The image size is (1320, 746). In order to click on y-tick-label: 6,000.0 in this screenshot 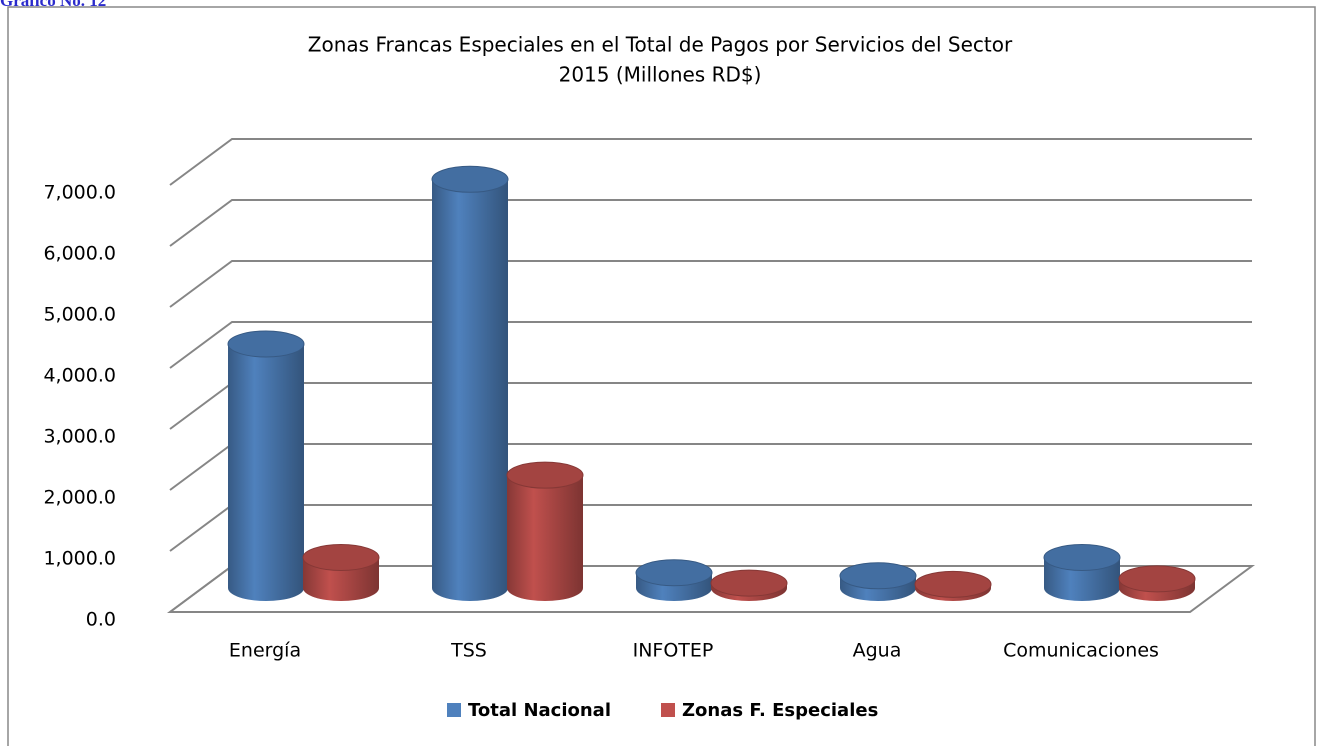, I will do `click(79, 254)`.